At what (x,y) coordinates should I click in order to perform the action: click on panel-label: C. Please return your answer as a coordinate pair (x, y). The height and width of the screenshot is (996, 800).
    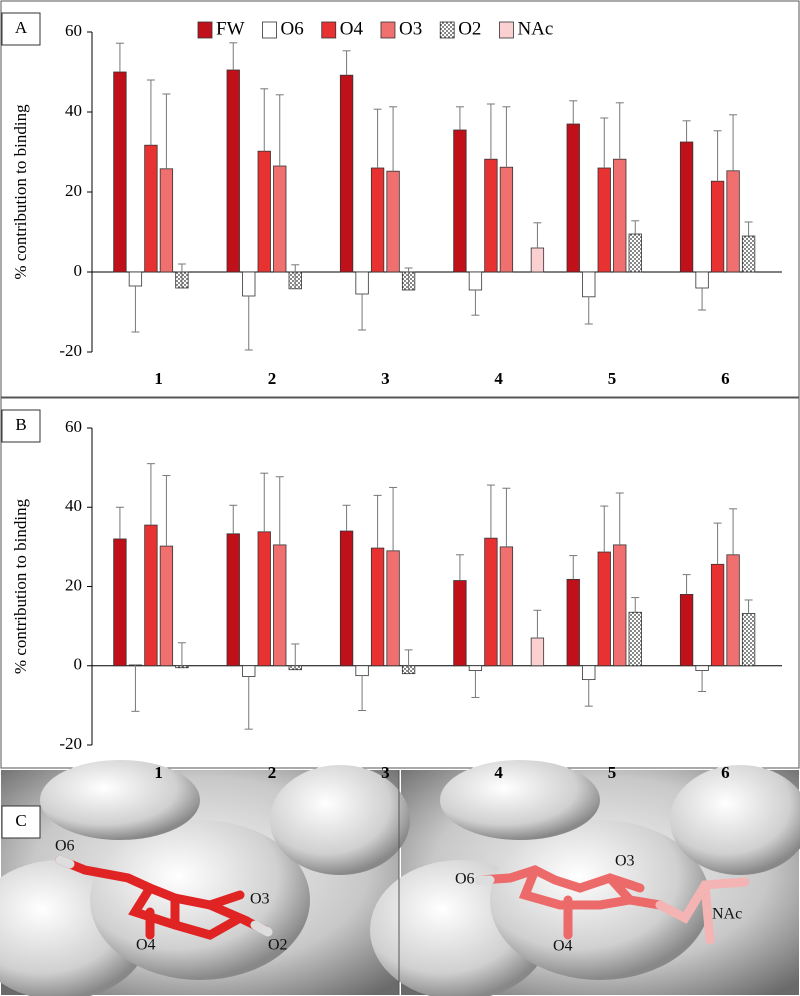
    Looking at the image, I should click on (20, 820).